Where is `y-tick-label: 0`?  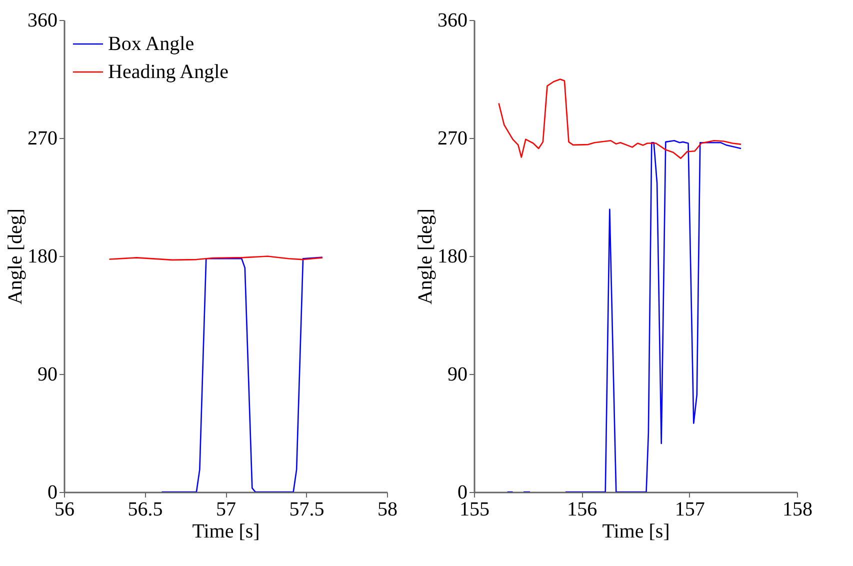 y-tick-label: 0 is located at coordinates (53, 493).